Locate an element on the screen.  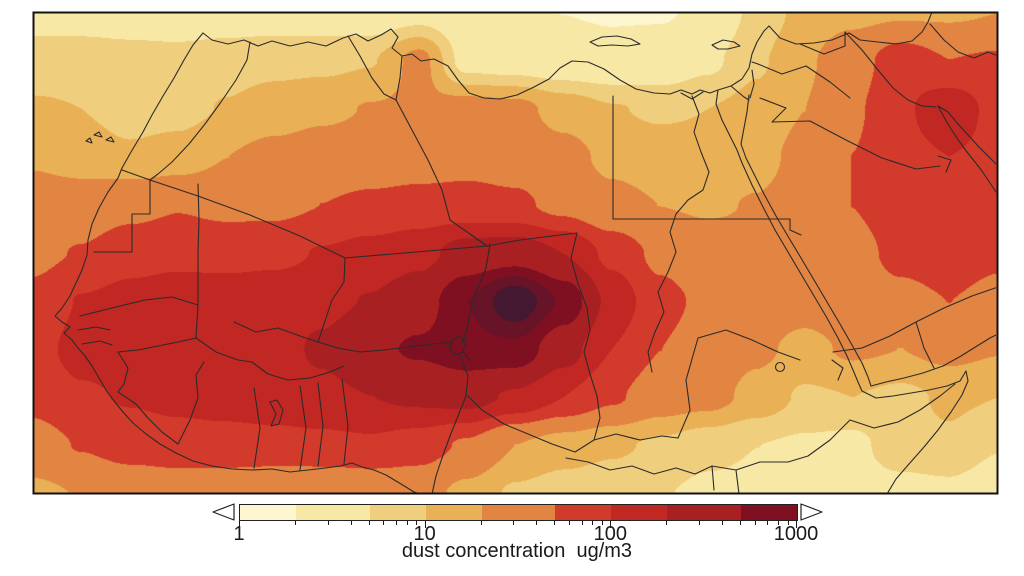
colorbar-under-arrow is located at coordinates (223, 512).